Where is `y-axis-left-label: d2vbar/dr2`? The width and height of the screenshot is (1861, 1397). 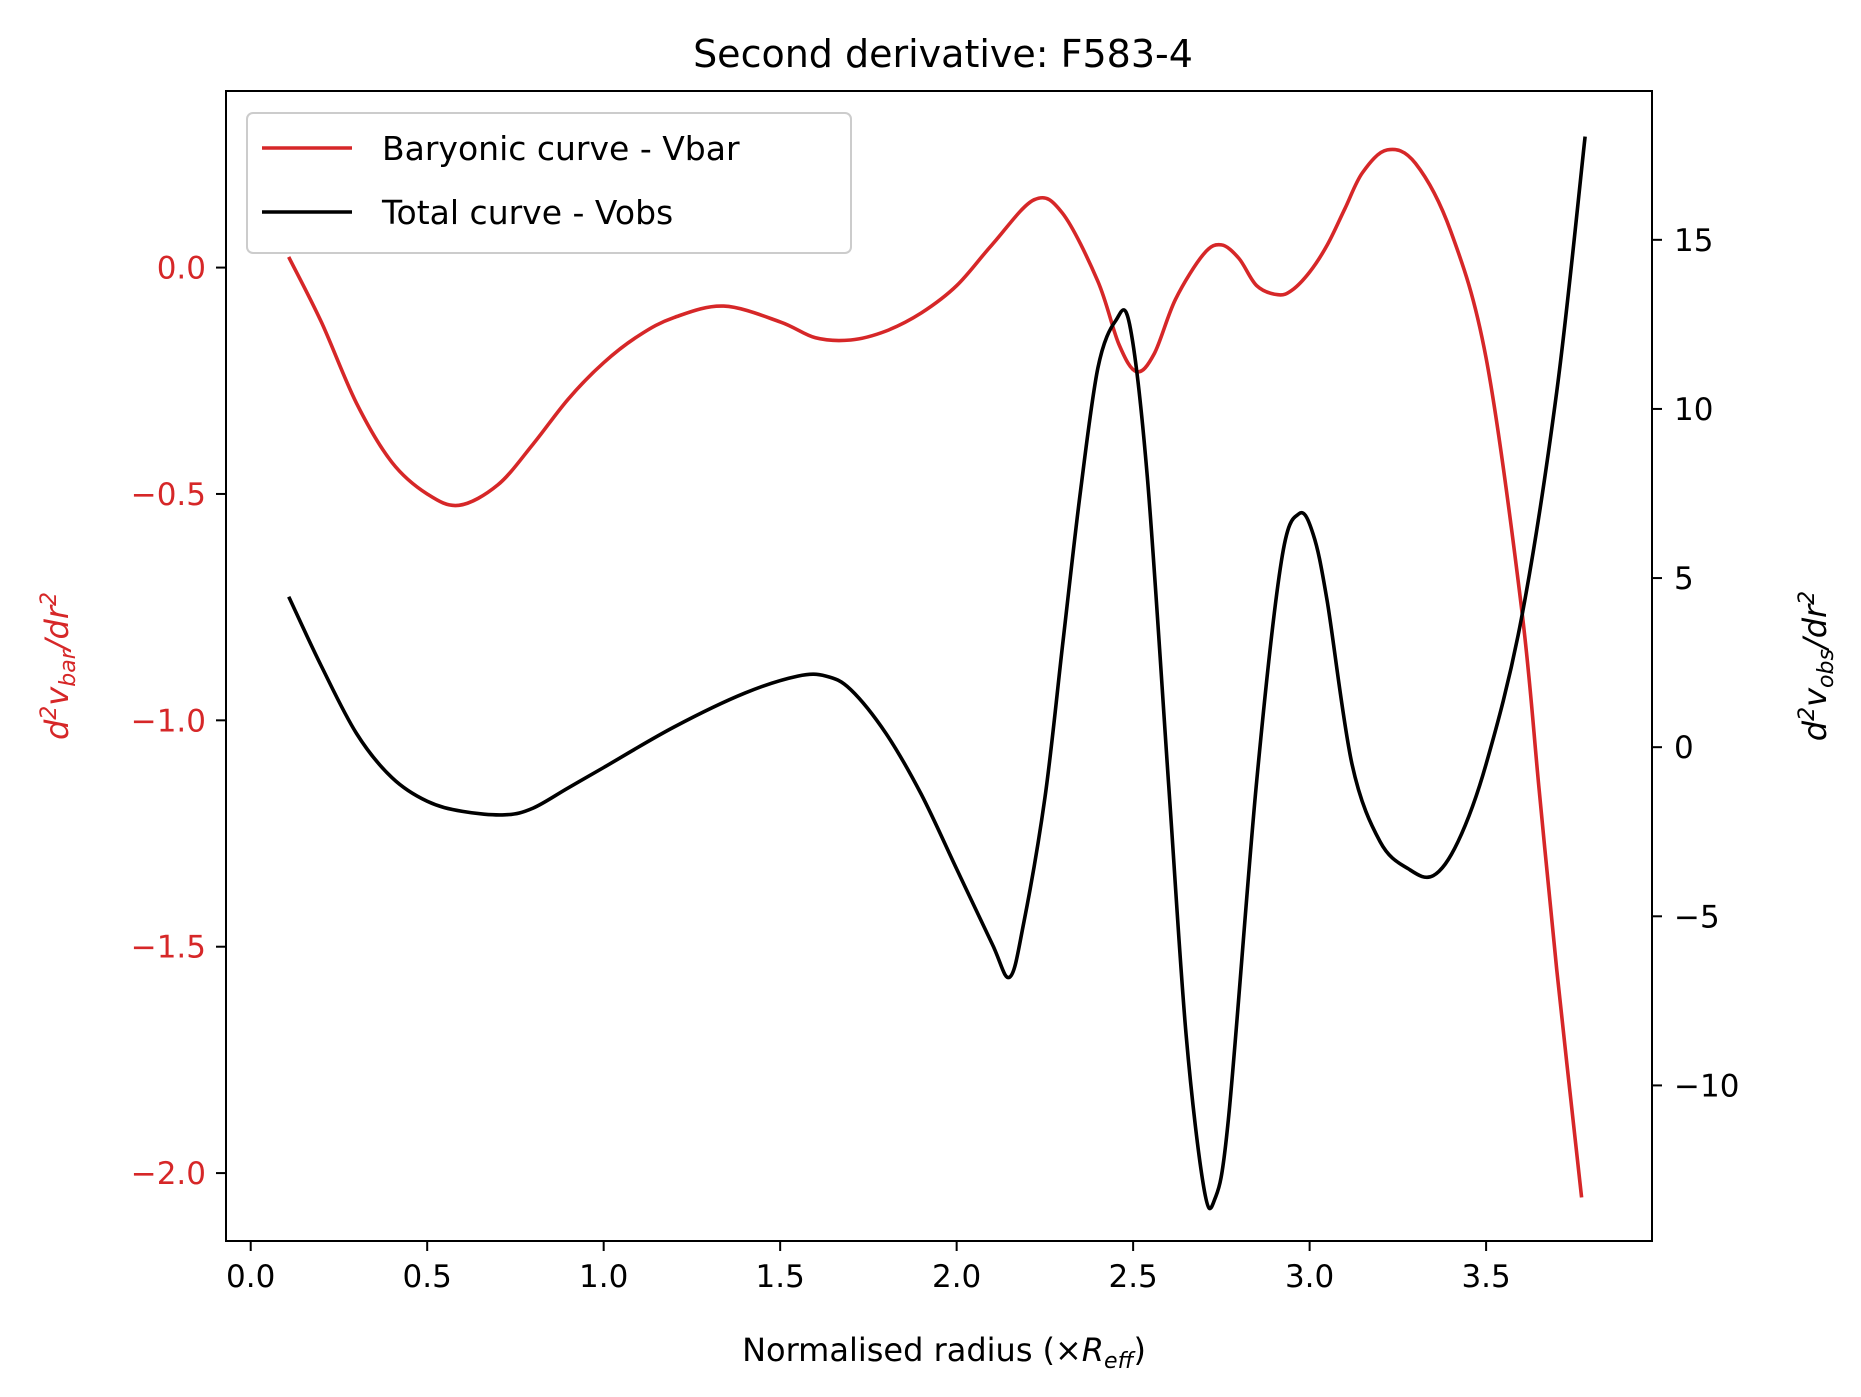 y-axis-left-label: d2vbar/dr2 is located at coordinates (59, 666).